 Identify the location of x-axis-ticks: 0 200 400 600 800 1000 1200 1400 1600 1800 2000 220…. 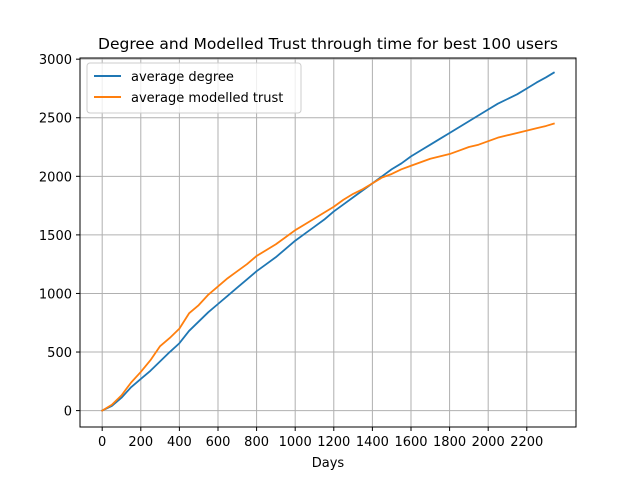
(320, 438).